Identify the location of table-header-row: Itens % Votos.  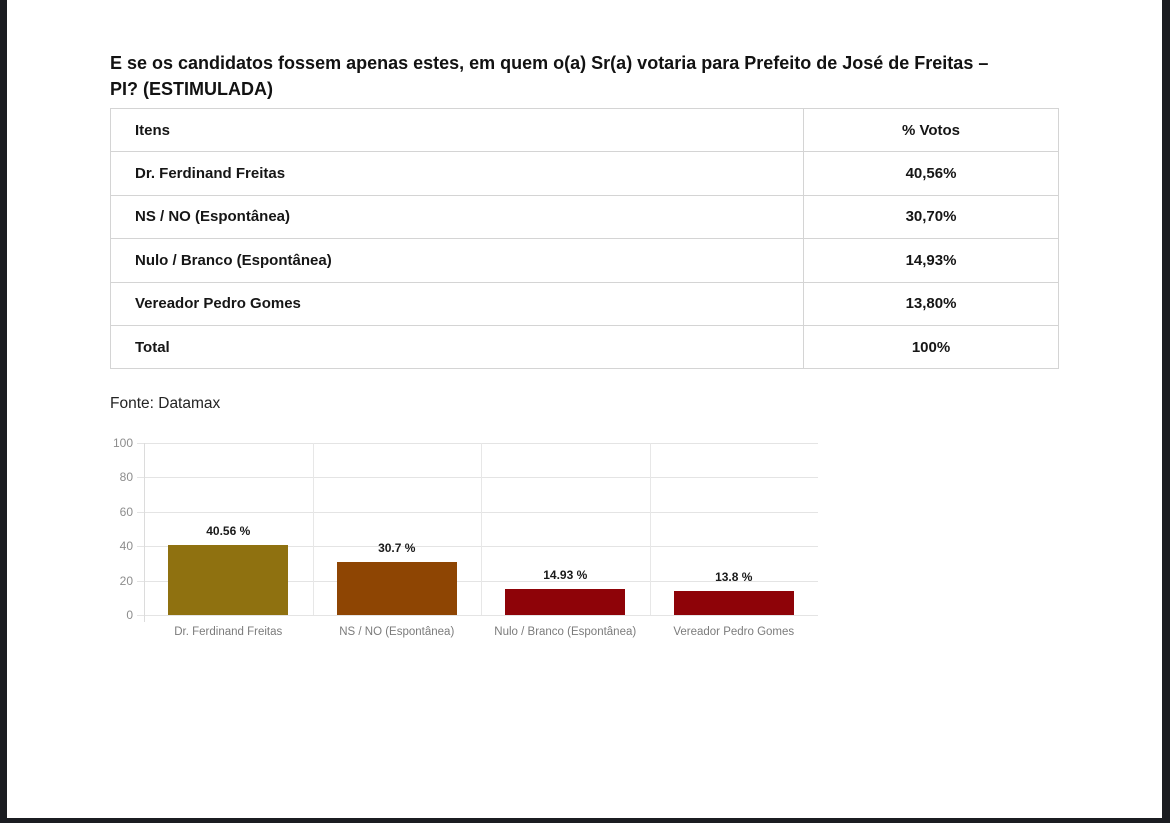
(584, 130).